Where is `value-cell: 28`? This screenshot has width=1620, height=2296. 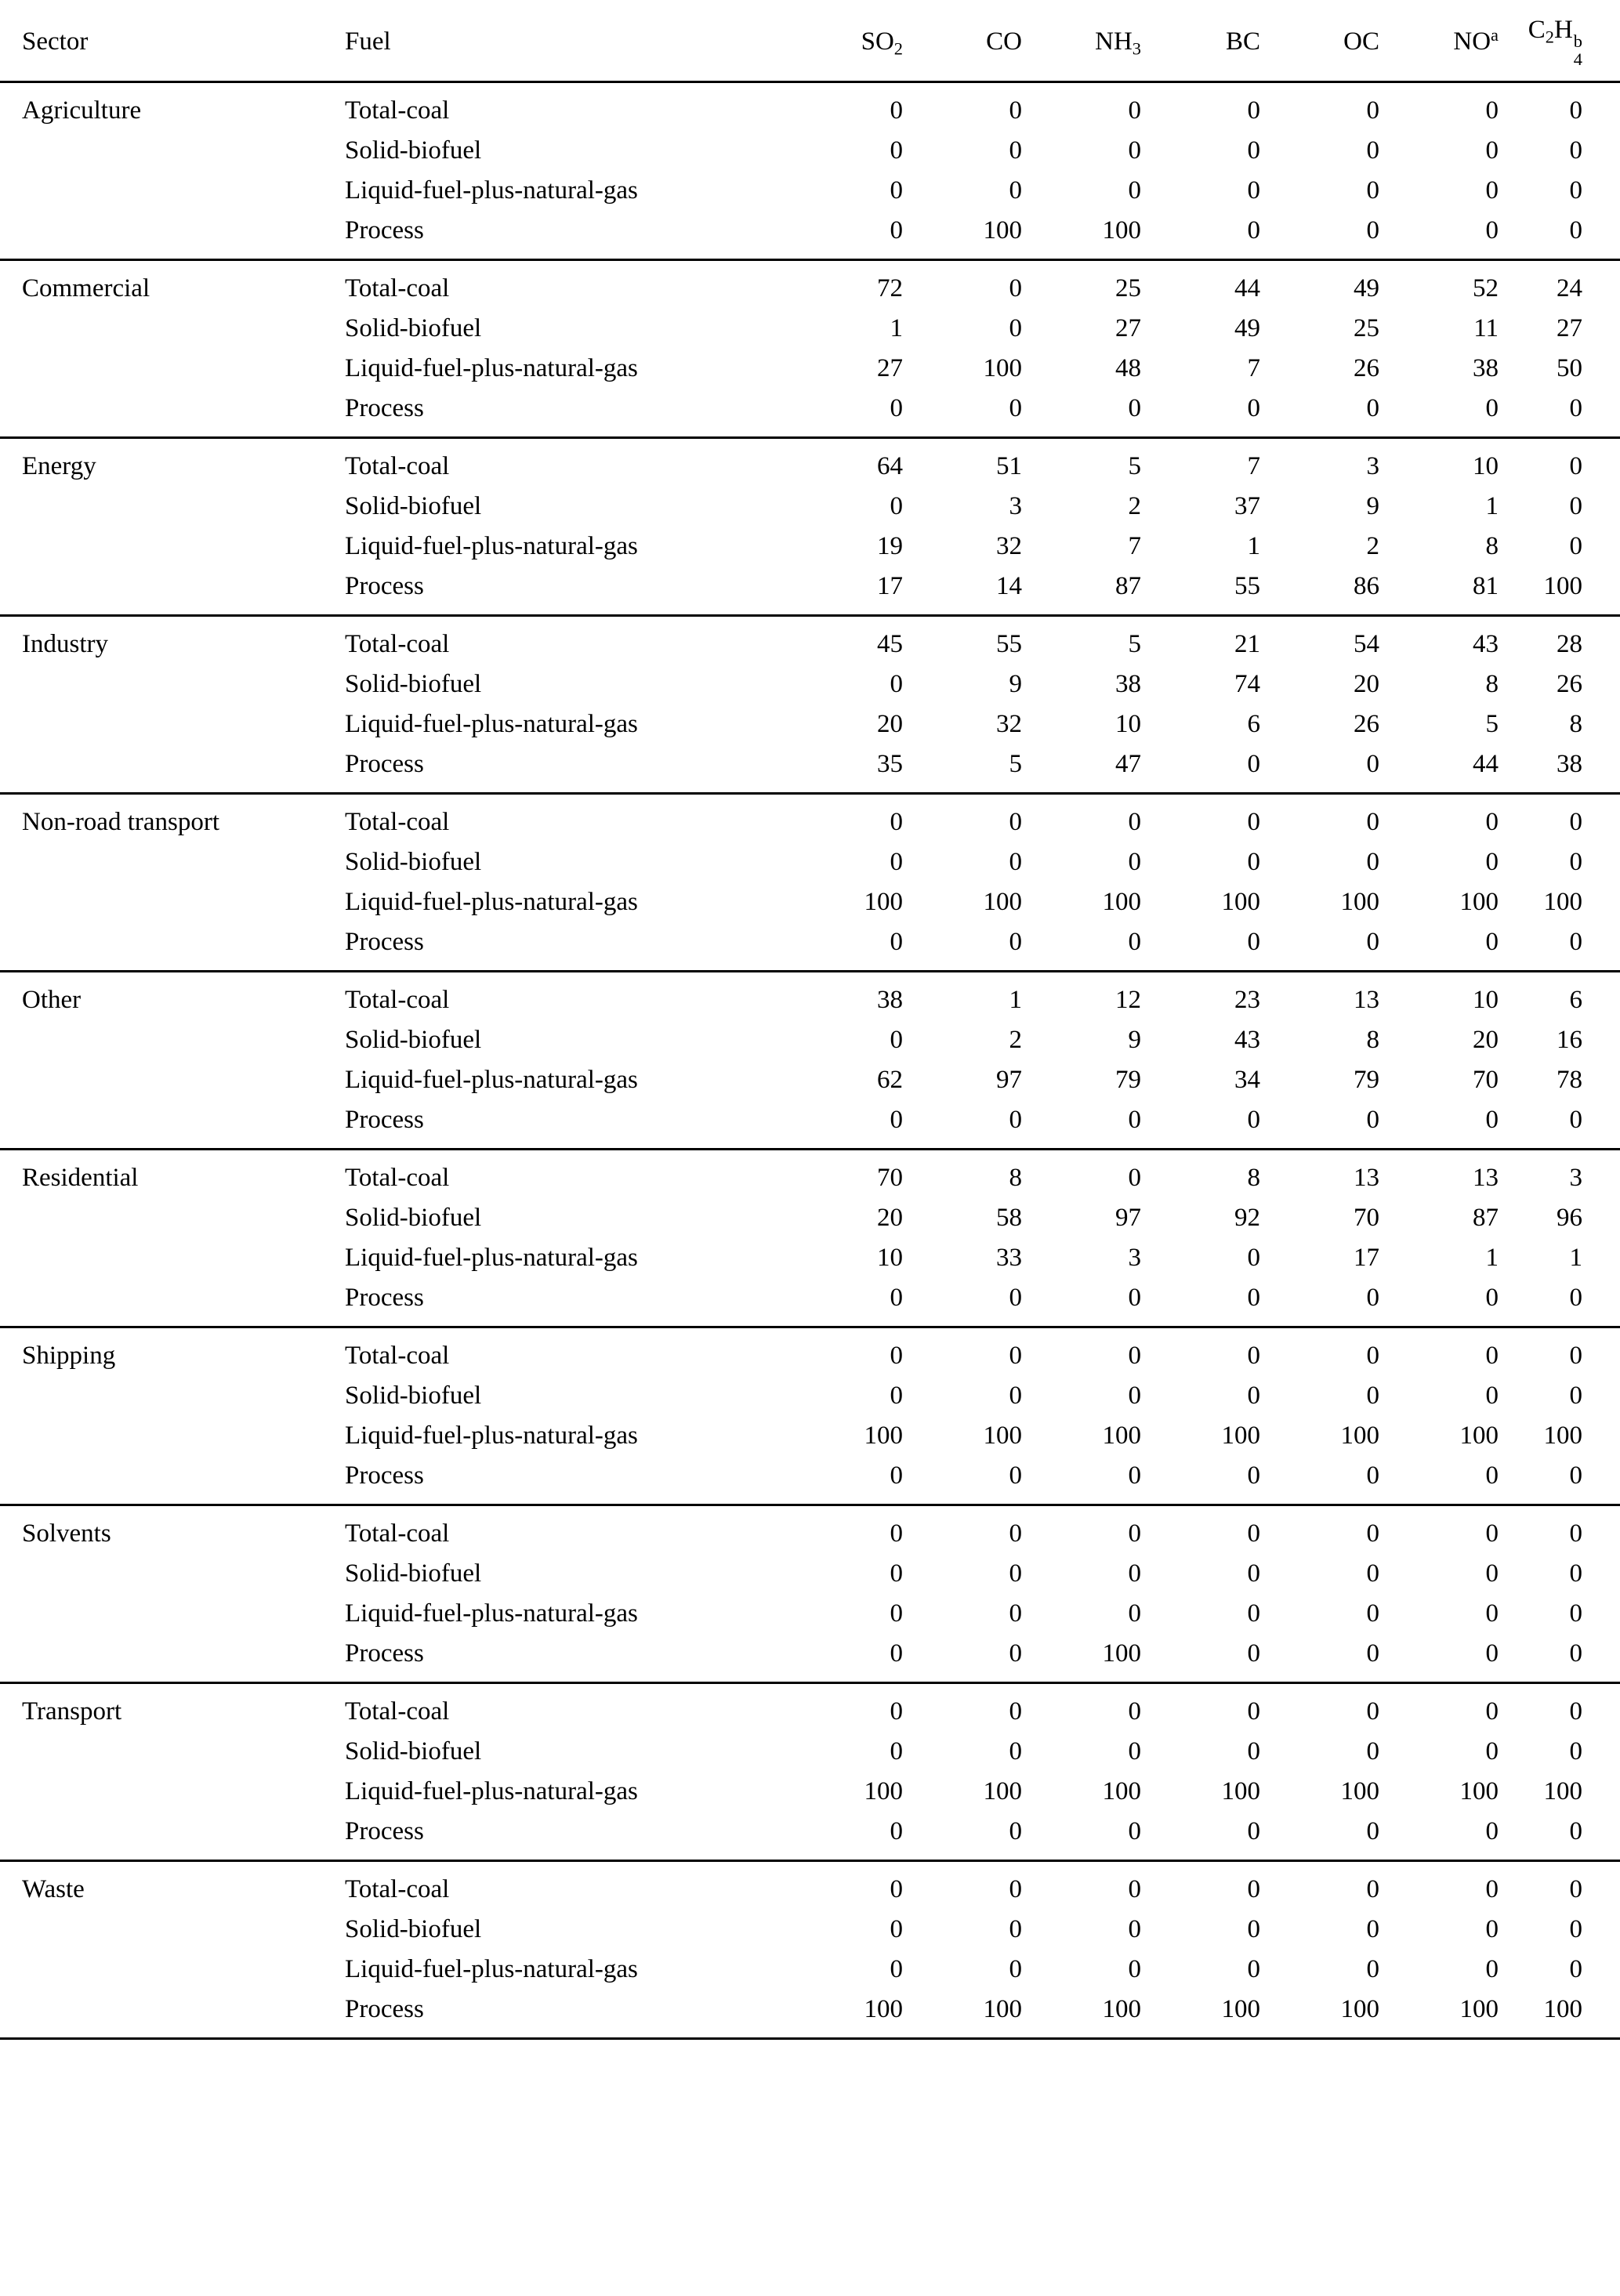
value-cell: 28 is located at coordinates (1569, 644).